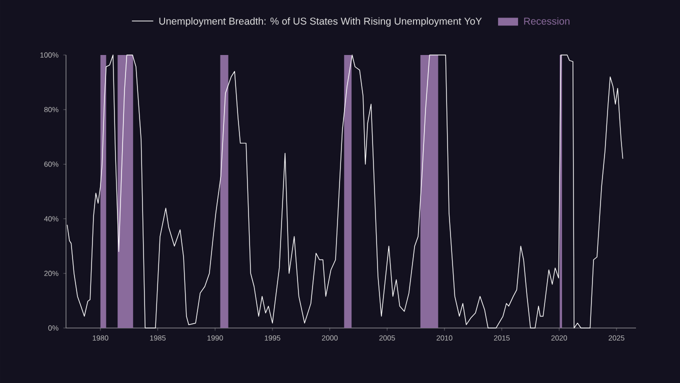 This screenshot has width=680, height=383. What do you see at coordinates (547, 21) in the screenshot?
I see `legend-label: Recession` at bounding box center [547, 21].